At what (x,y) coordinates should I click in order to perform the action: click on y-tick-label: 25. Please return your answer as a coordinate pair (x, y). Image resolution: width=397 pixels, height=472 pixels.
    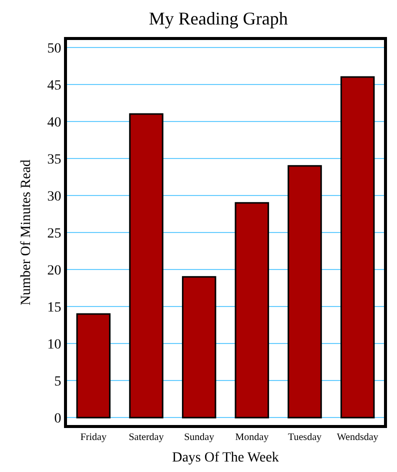
    Looking at the image, I should click on (54, 234).